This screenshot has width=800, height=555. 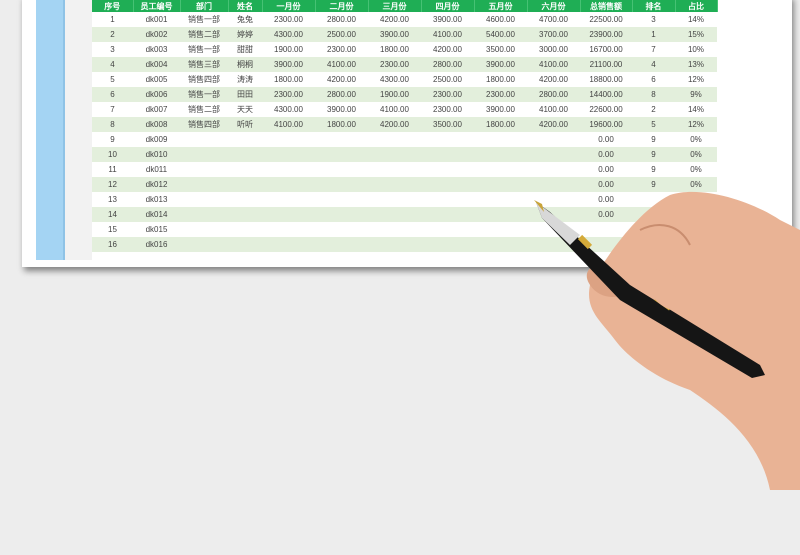 I want to click on table-cell: dk002, so click(x=156, y=34).